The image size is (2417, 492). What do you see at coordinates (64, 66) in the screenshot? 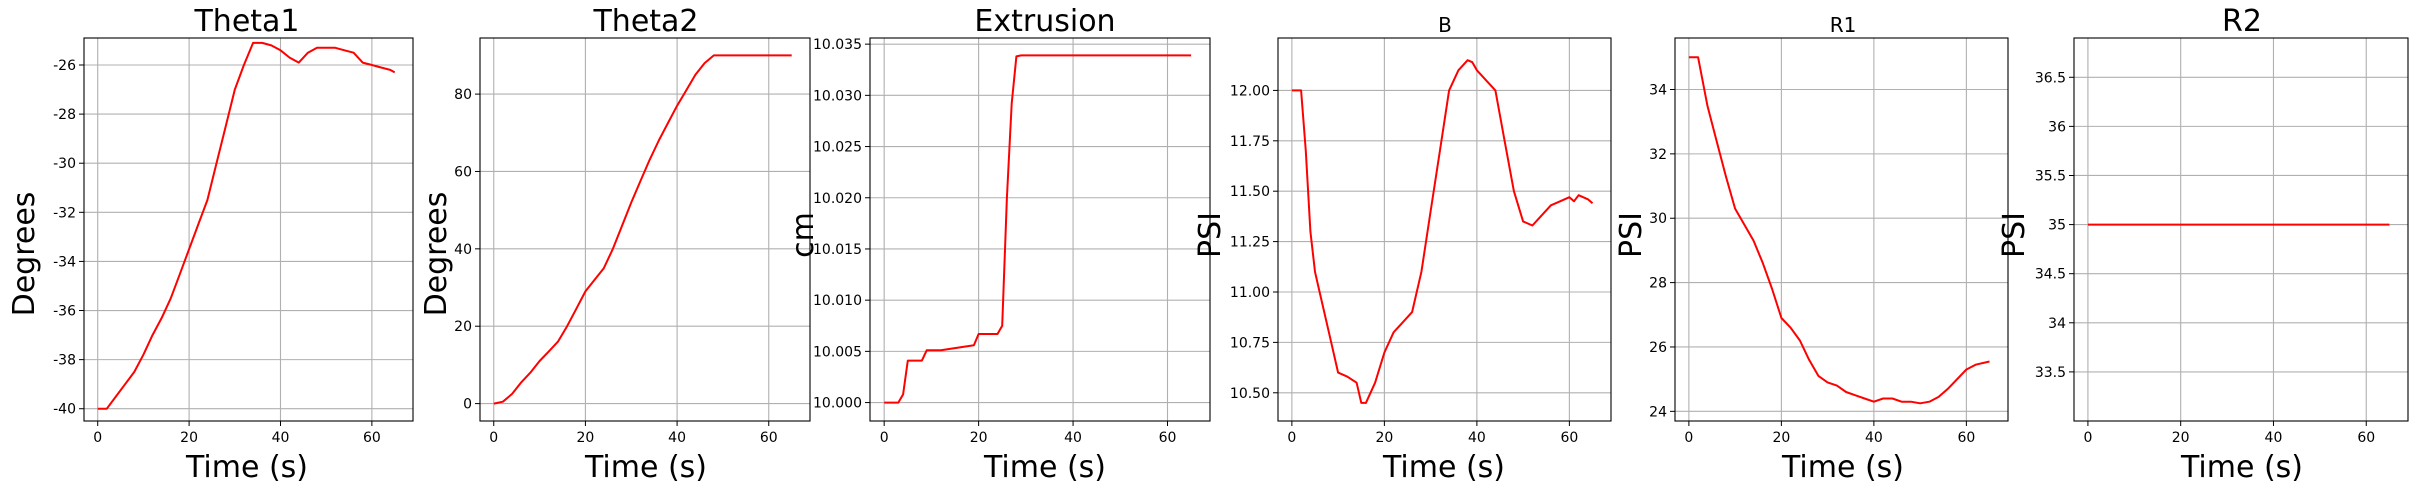
I see `theta1-y-tick-label-7: -26` at bounding box center [64, 66].